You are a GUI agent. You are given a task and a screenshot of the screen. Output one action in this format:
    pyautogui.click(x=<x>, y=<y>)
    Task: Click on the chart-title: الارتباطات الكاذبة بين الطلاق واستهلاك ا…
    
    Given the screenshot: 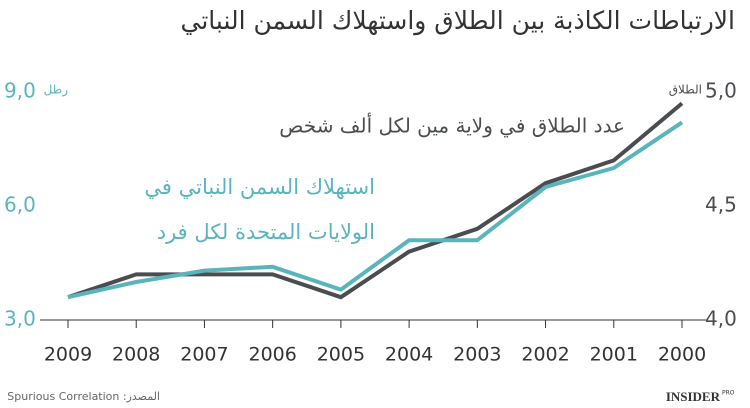 What is the action you would take?
    pyautogui.click(x=458, y=21)
    